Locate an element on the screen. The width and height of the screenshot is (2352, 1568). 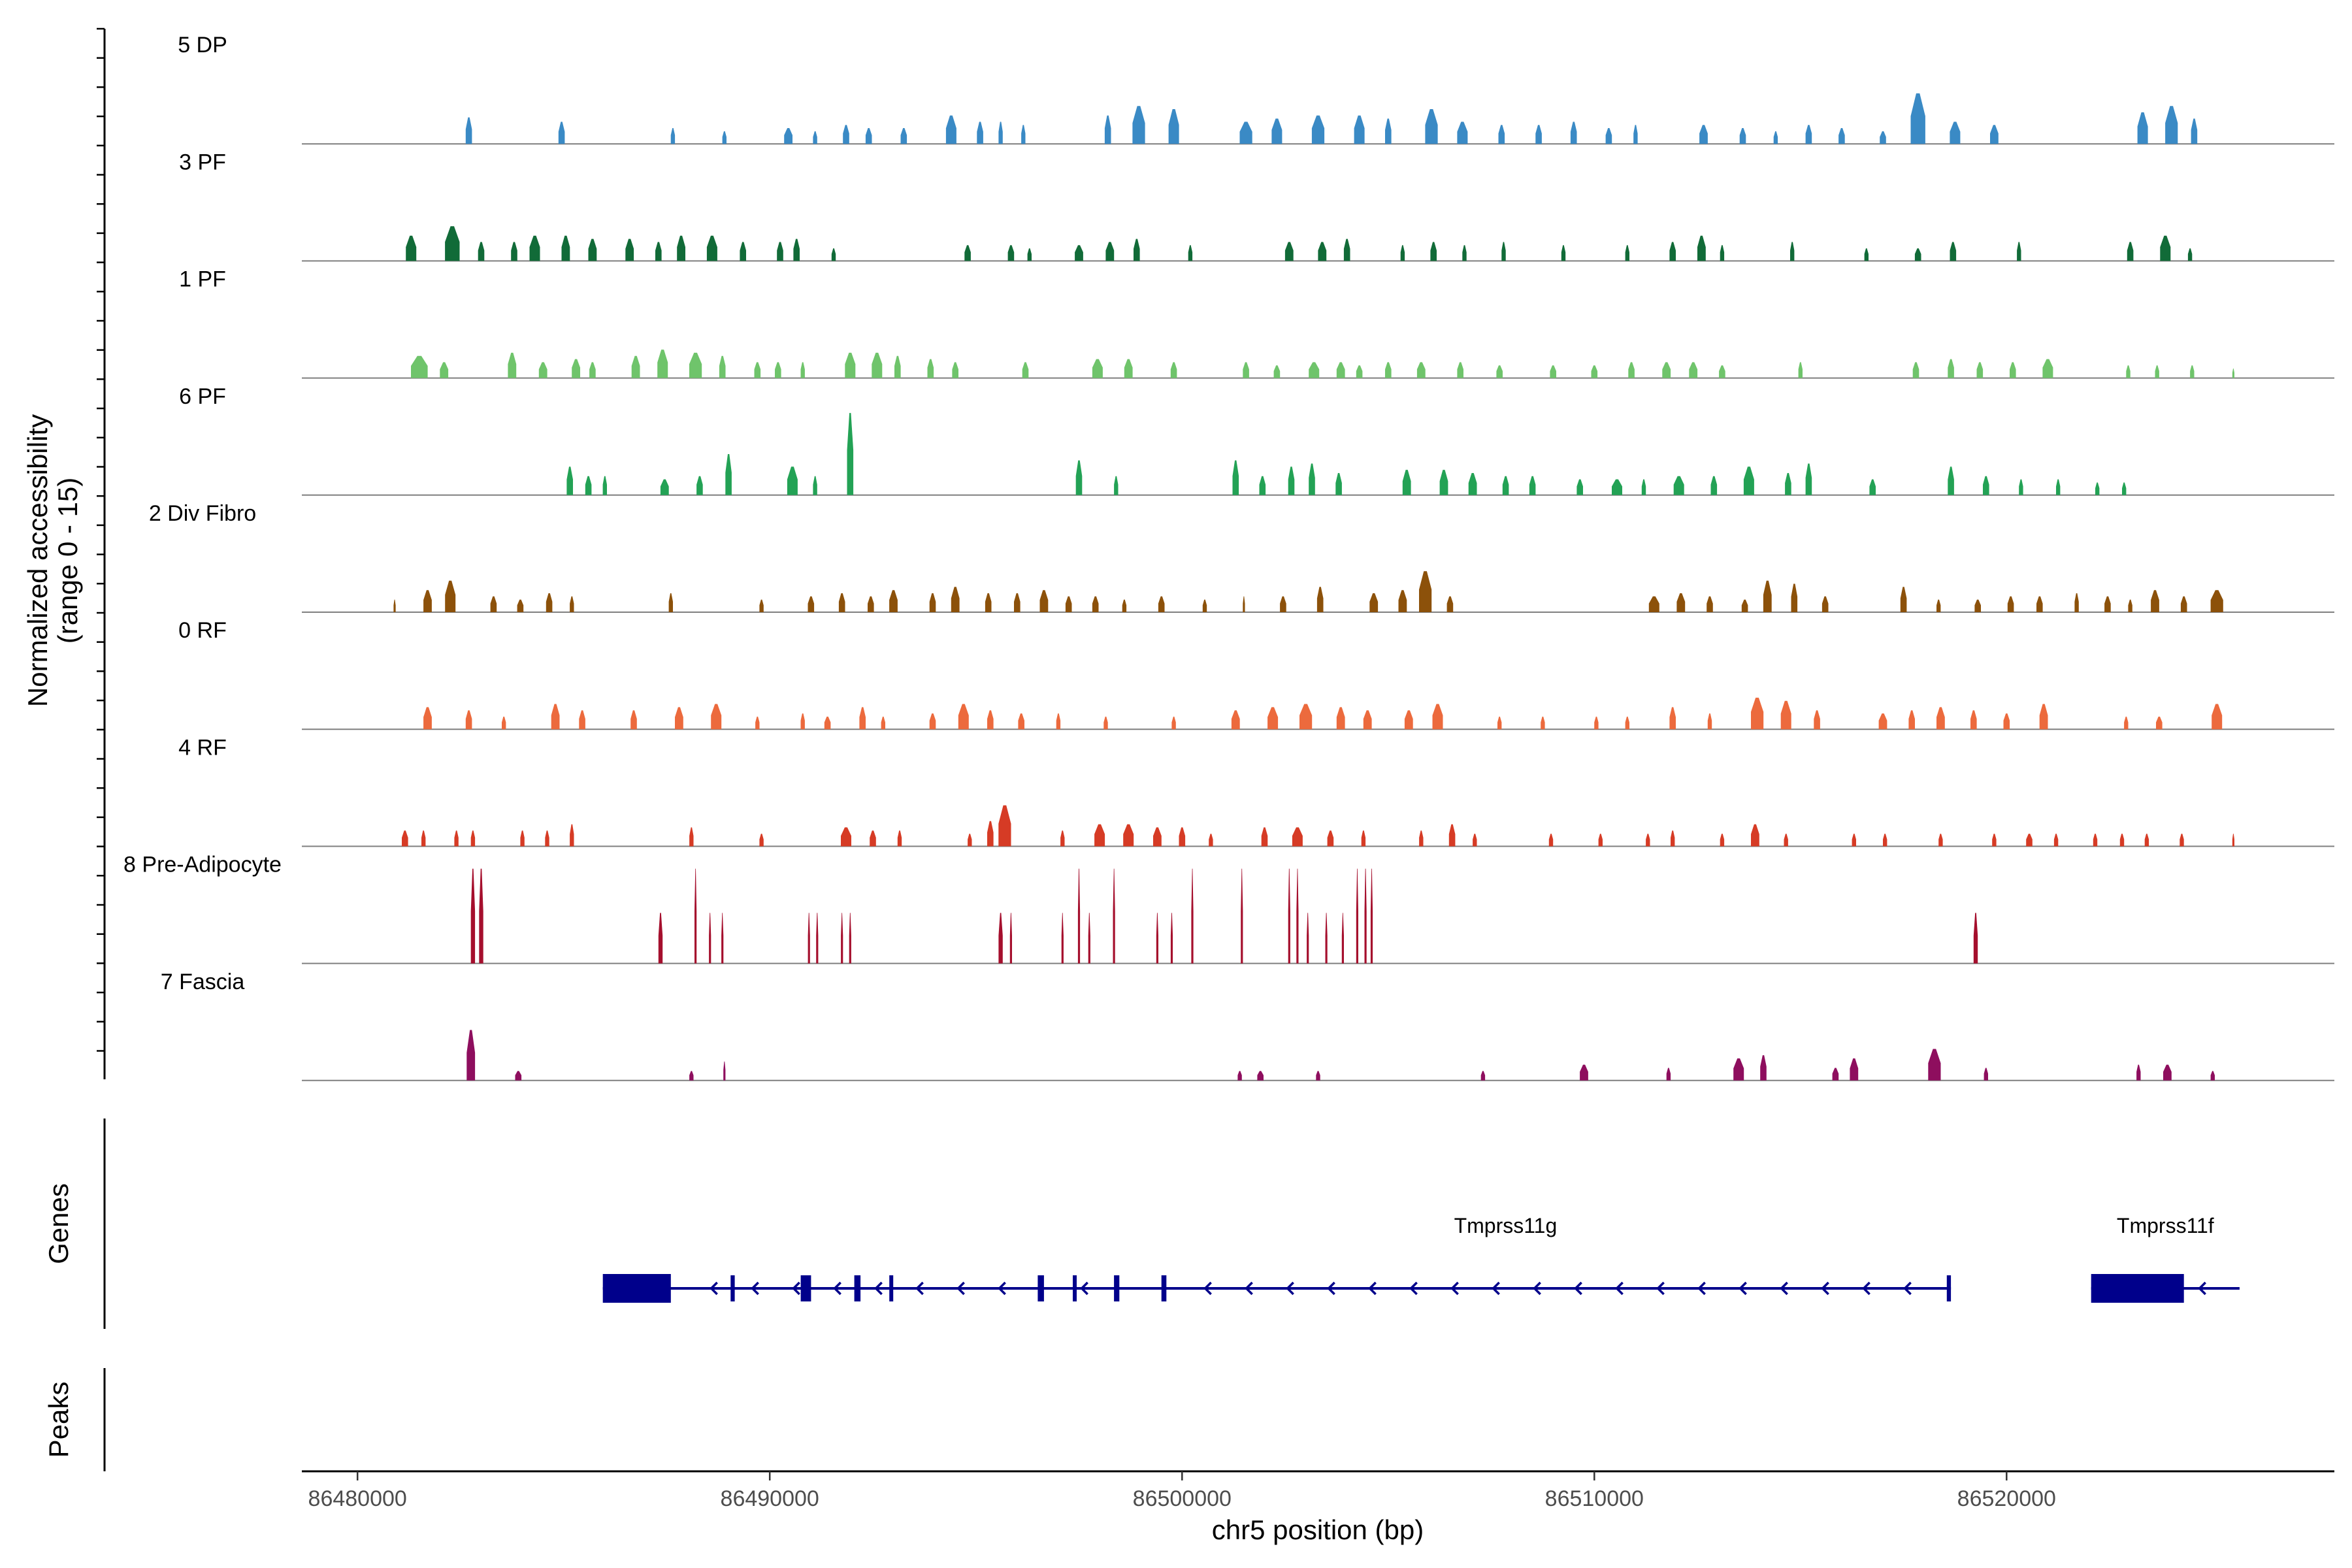
track-label: 6 PF is located at coordinates (202, 396).